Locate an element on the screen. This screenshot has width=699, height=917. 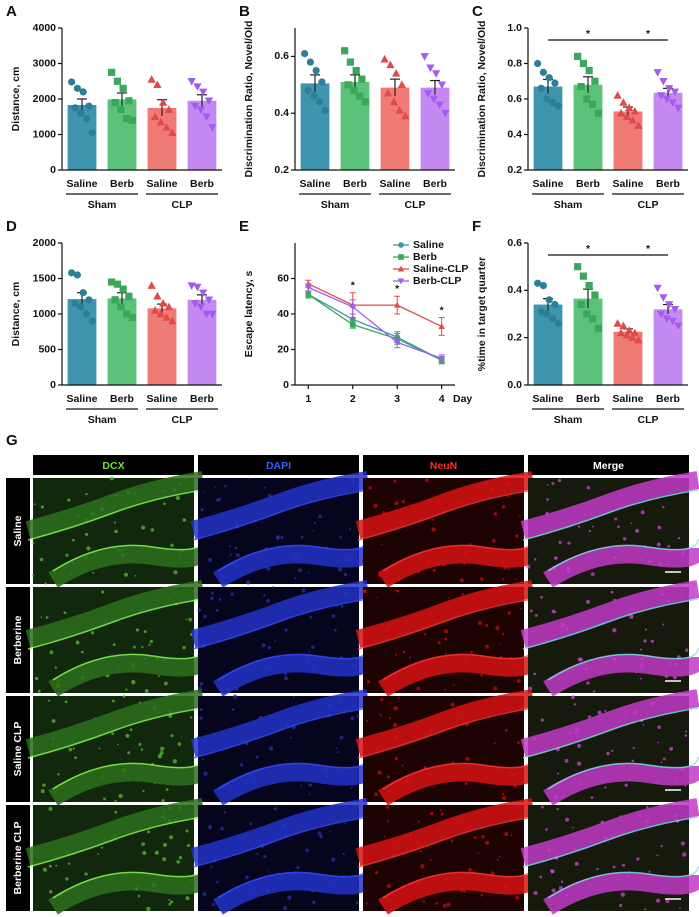
panel-label: F is located at coordinates (476, 226).